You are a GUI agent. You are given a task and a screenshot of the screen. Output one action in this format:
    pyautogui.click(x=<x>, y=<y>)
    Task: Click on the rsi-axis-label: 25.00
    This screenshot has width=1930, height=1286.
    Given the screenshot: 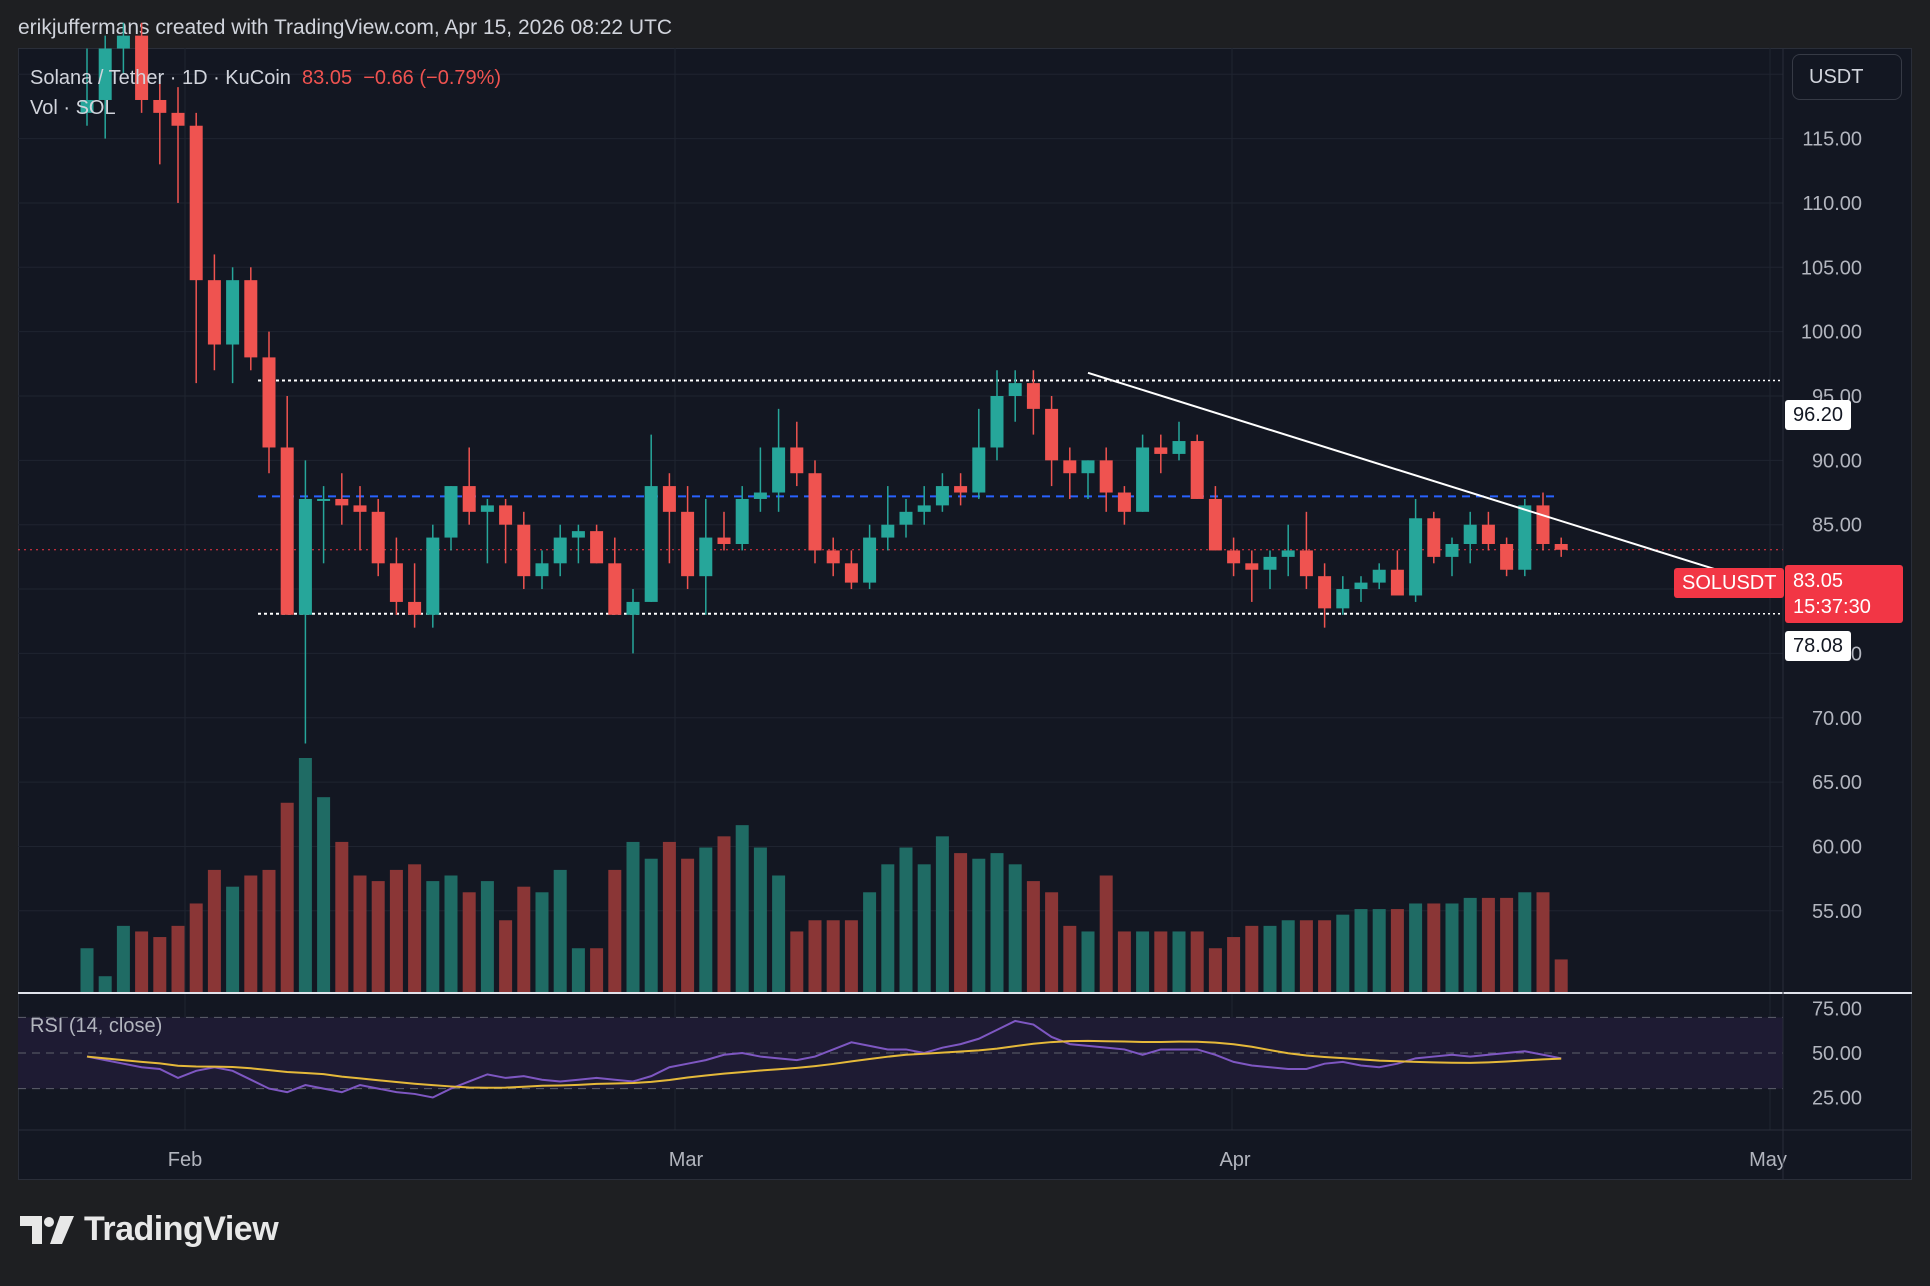 What is the action you would take?
    pyautogui.click(x=1837, y=1099)
    